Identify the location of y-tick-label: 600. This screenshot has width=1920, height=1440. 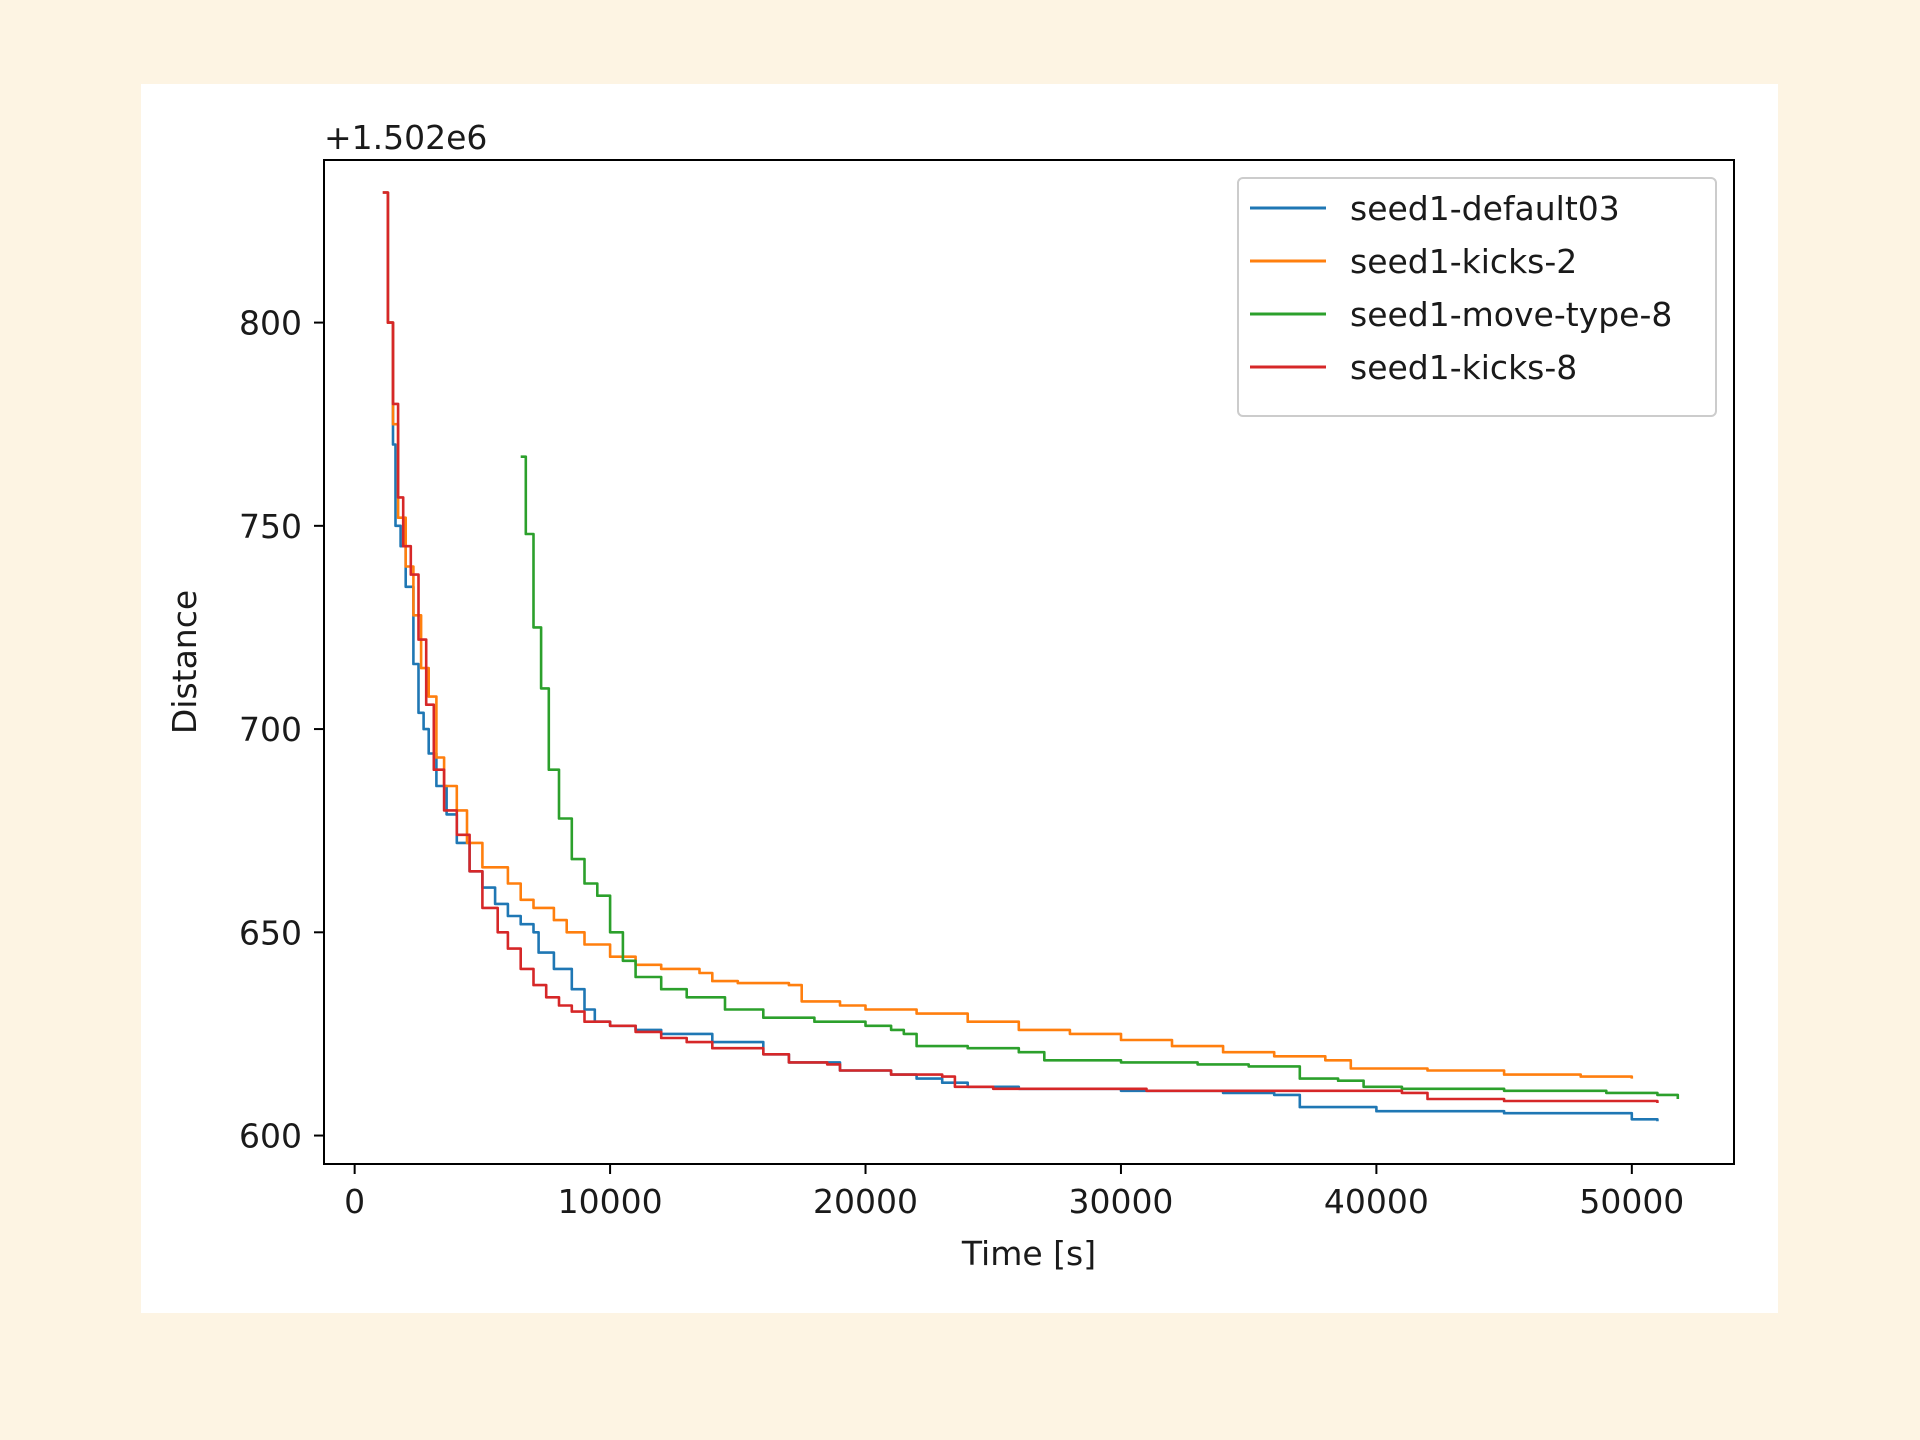
(270, 1136).